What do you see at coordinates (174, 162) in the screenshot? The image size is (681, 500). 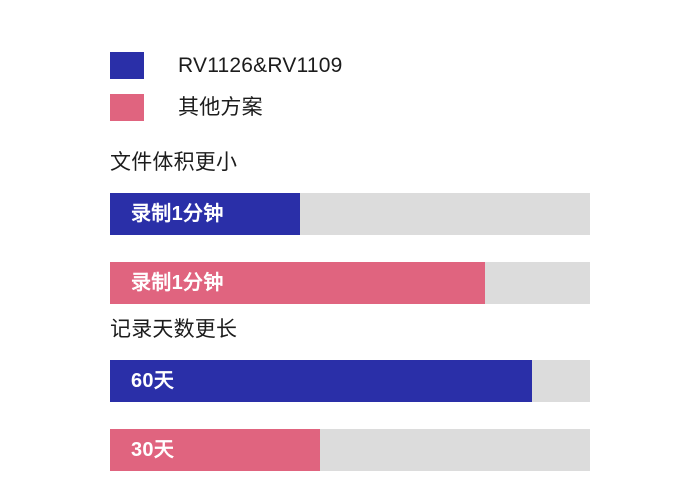 I see `group-title-file-size: 文件体积更小` at bounding box center [174, 162].